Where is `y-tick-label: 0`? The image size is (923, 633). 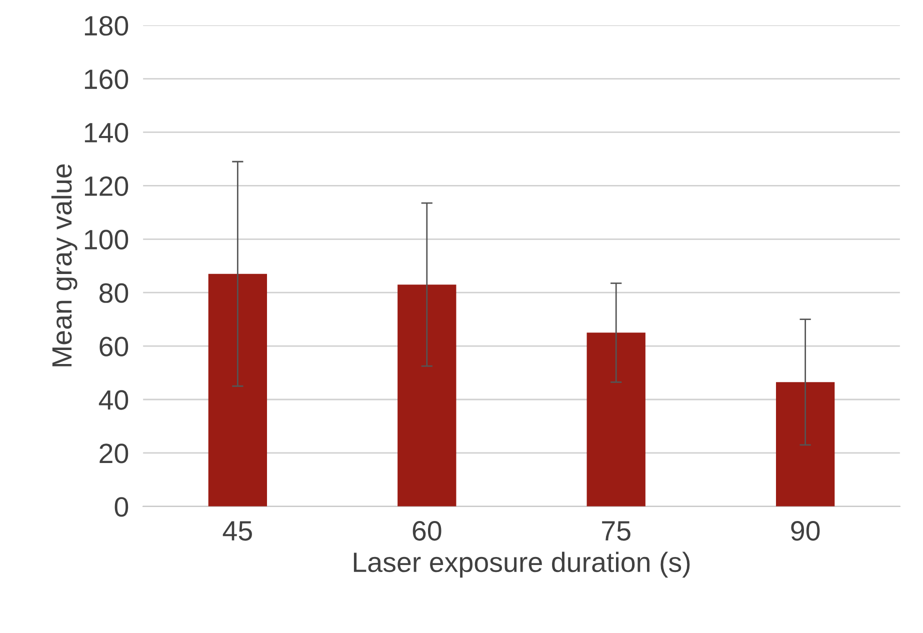 y-tick-label: 0 is located at coordinates (121, 507).